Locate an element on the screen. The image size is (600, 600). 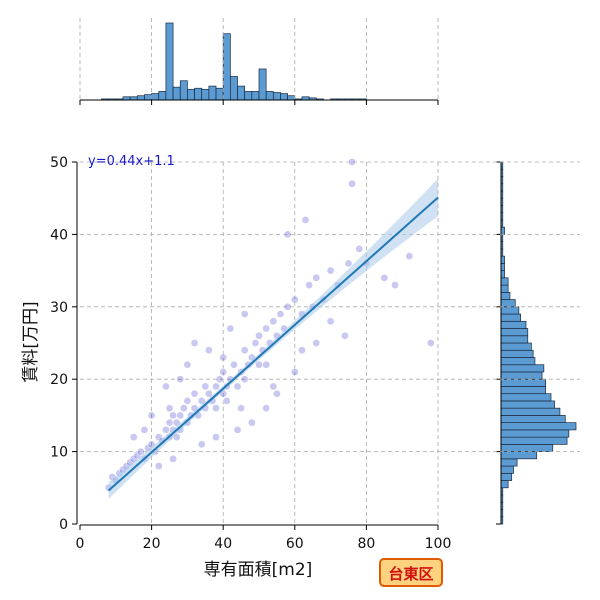
region-badge-box is located at coordinates (411, 572).